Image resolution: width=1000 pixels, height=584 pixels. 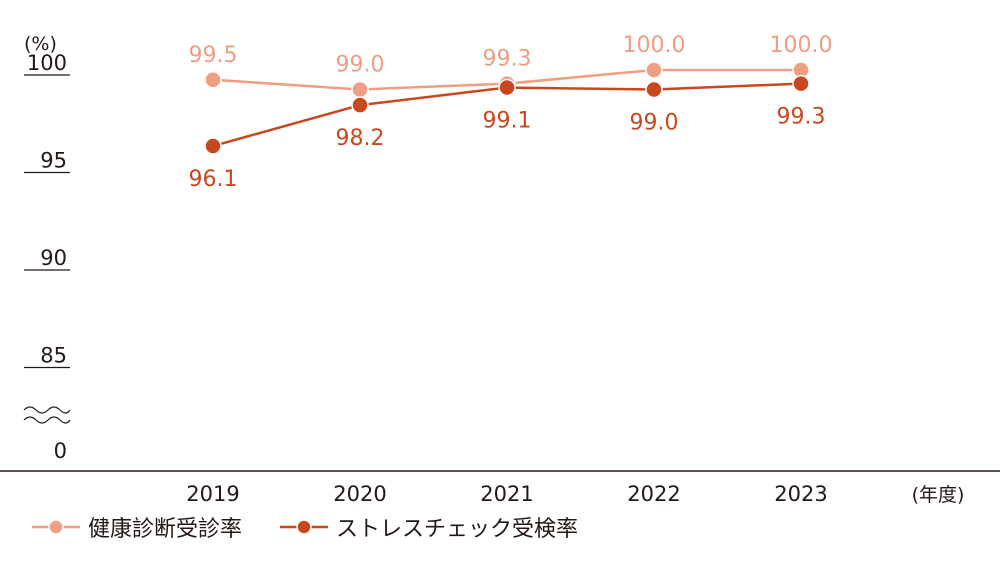 I want to click on legend-item-stress-check: ストレスチェック受検率, so click(x=428, y=527).